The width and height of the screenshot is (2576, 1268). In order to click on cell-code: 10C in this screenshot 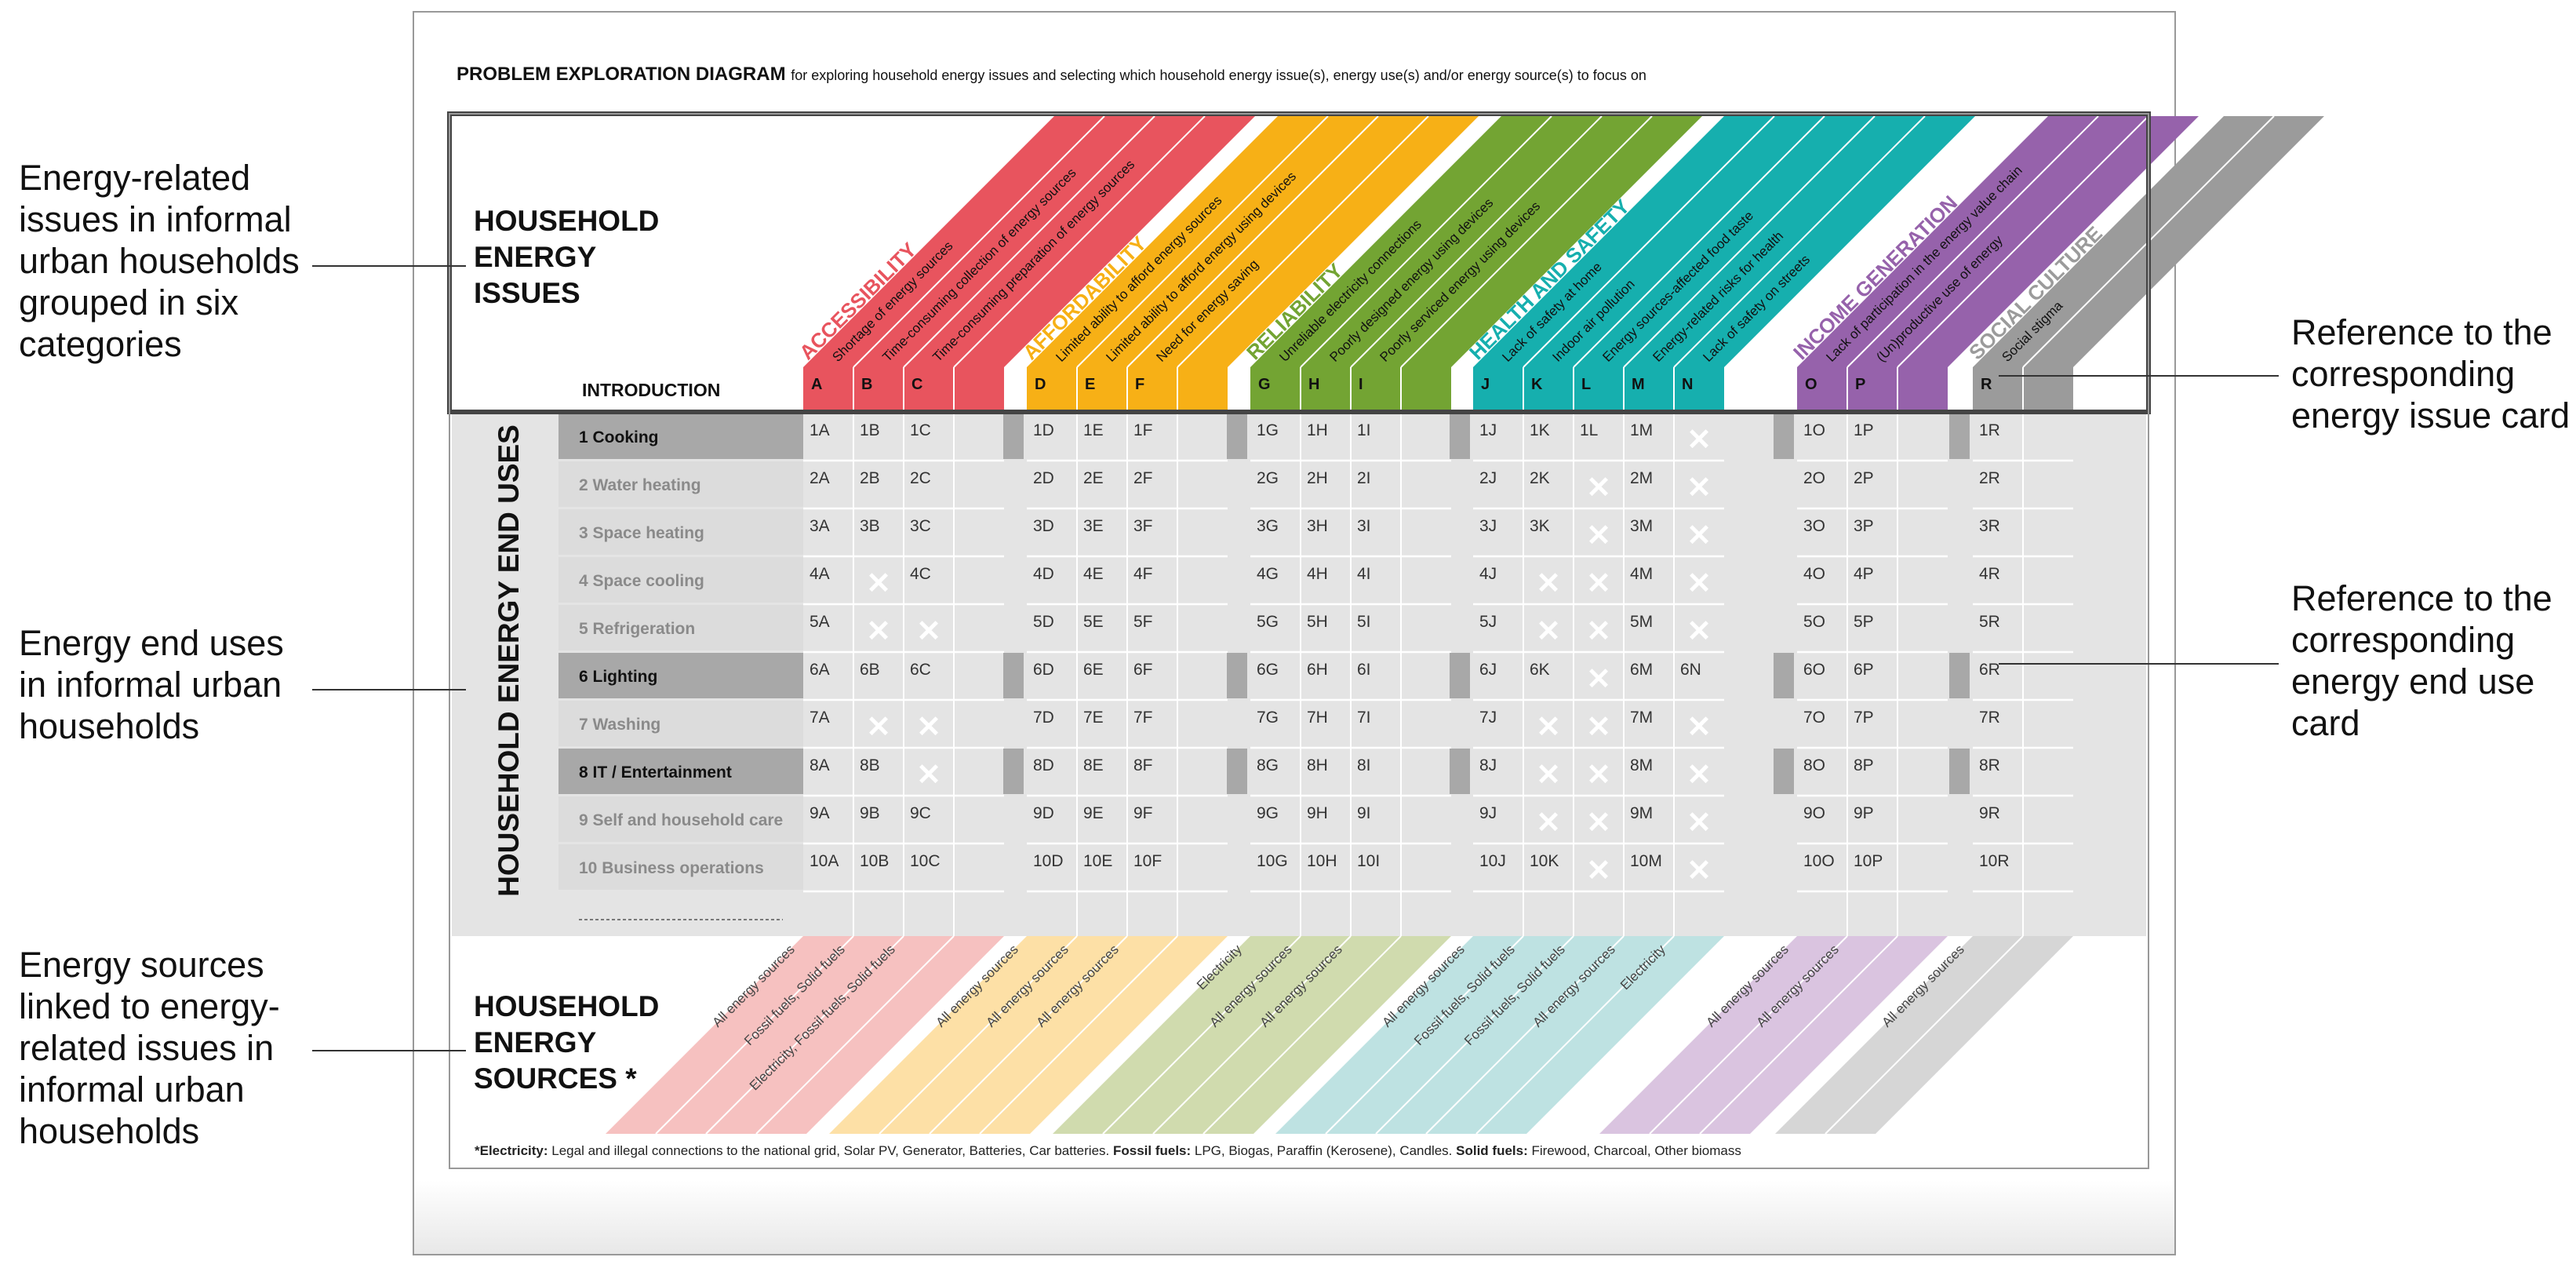, I will do `click(925, 861)`.